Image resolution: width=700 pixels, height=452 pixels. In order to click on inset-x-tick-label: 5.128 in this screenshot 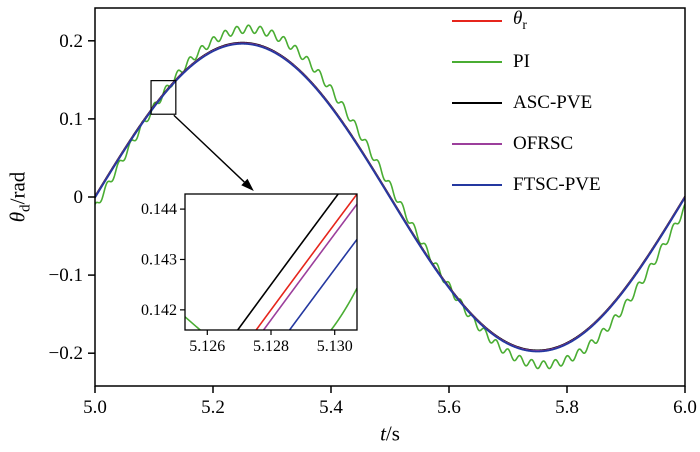, I will do `click(271, 346)`.